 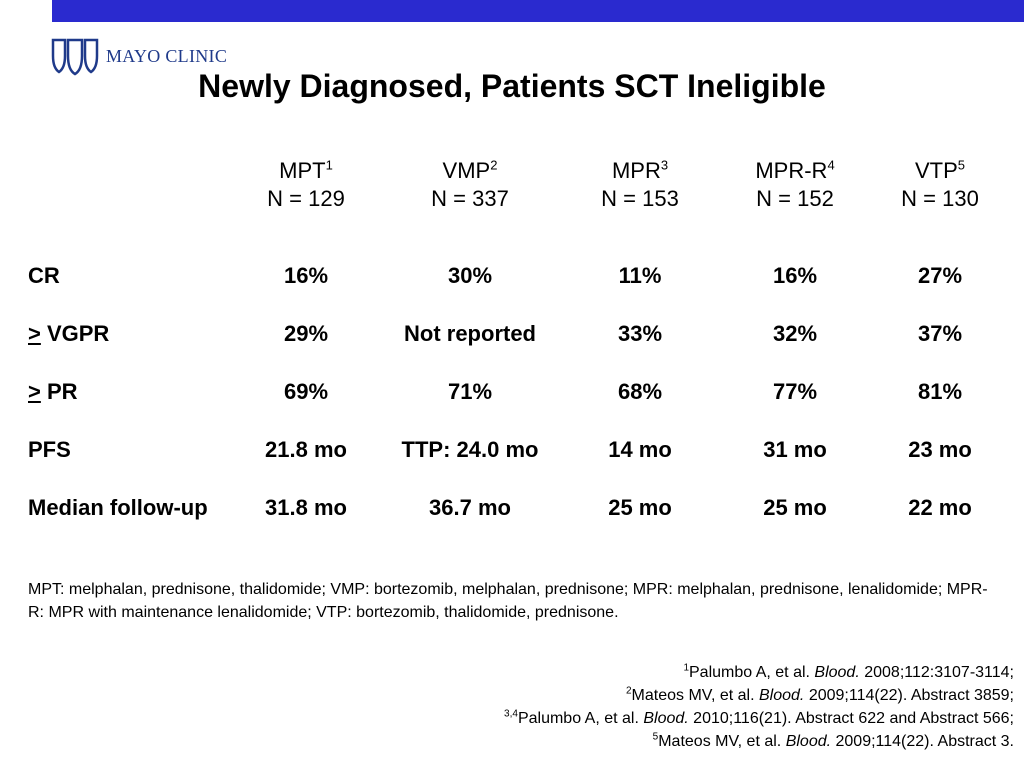 I want to click on row-label-text: CR, so click(x=44, y=275).